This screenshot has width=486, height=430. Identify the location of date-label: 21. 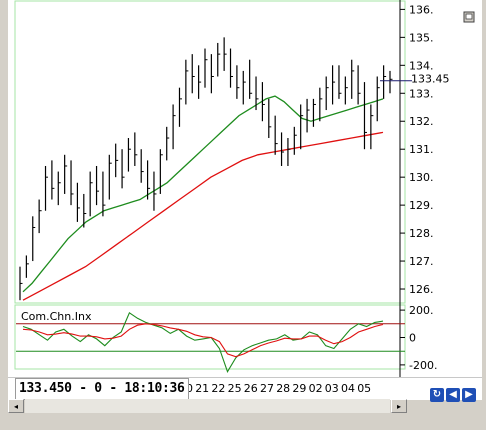
(202, 388).